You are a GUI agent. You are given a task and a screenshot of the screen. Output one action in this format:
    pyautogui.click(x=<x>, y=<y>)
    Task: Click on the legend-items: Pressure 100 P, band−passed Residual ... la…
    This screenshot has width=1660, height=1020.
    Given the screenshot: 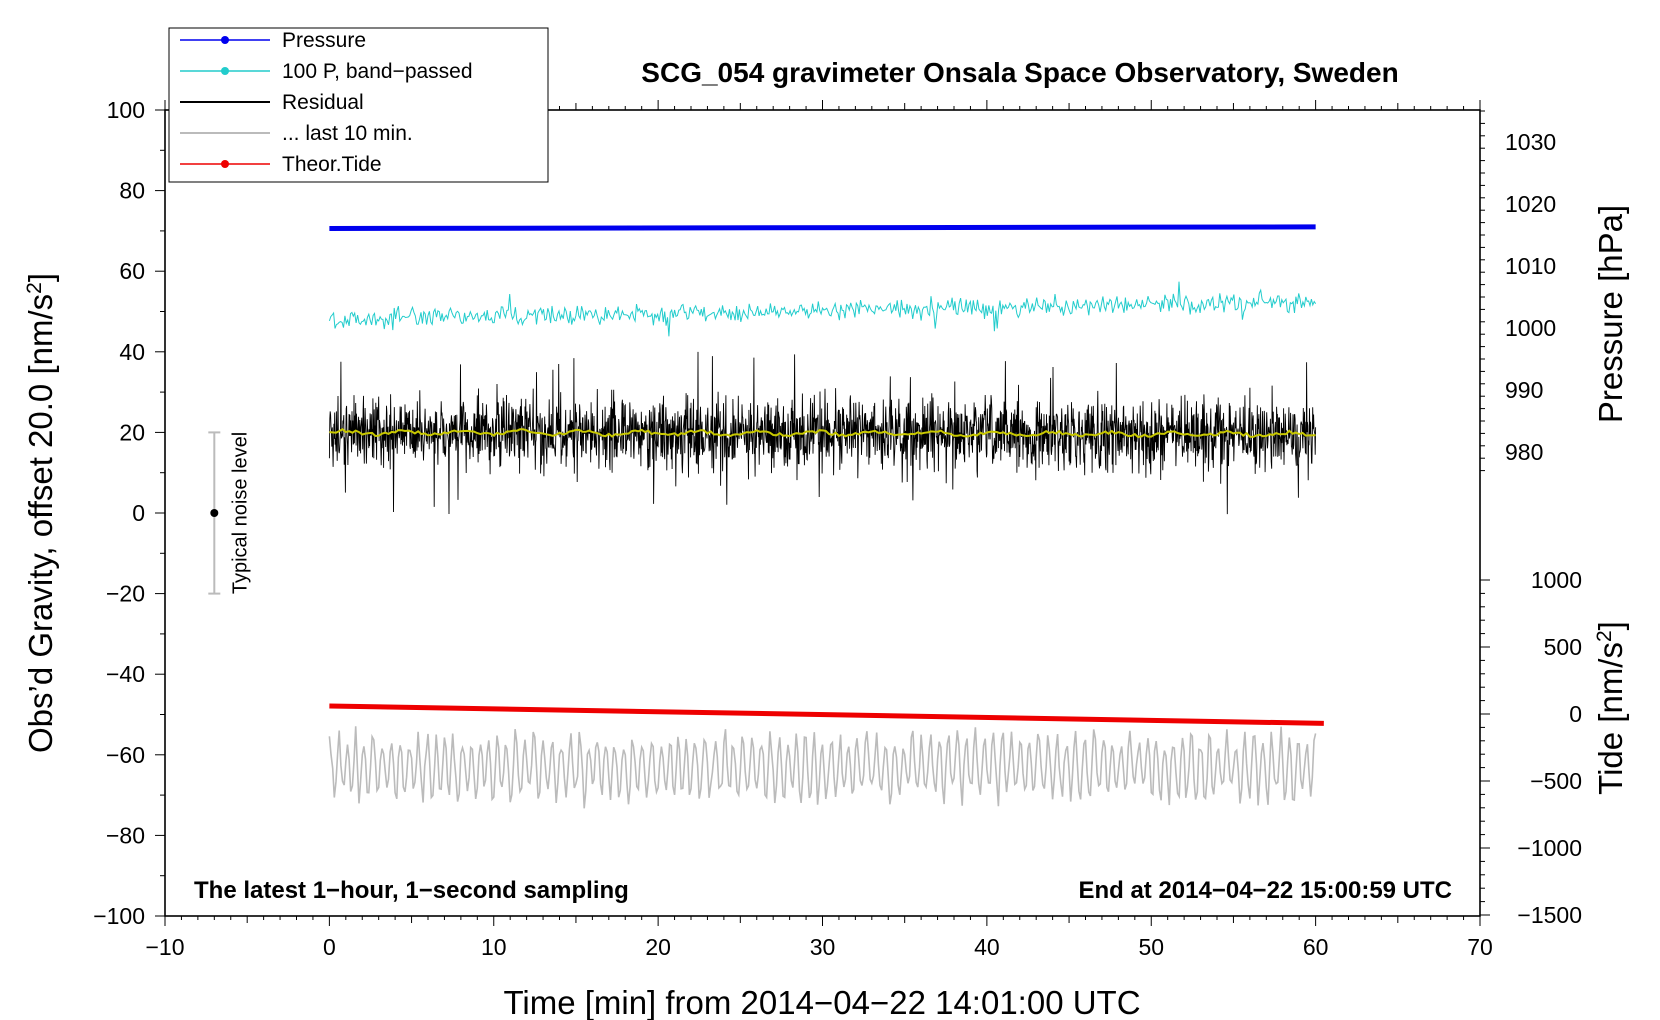 What is the action you would take?
    pyautogui.click(x=326, y=102)
    